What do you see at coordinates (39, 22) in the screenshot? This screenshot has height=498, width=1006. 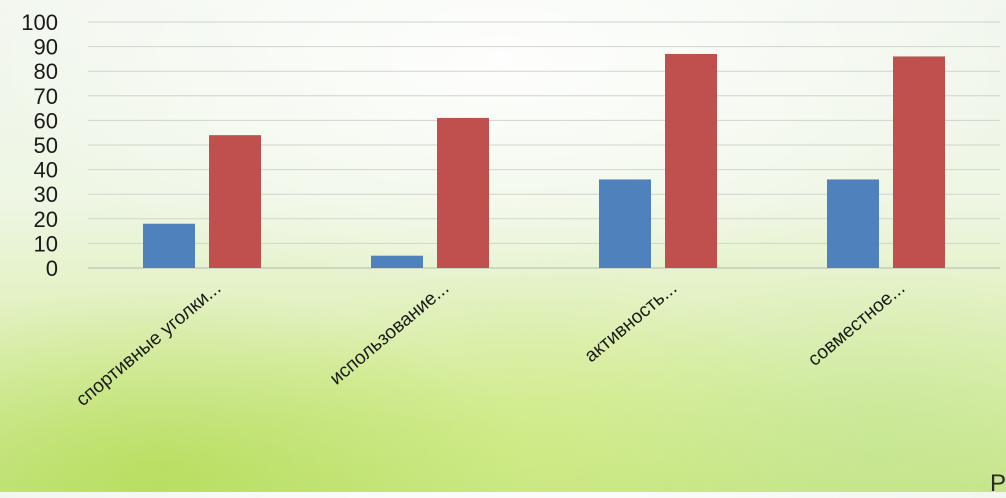 I see `y-tick-label: 100` at bounding box center [39, 22].